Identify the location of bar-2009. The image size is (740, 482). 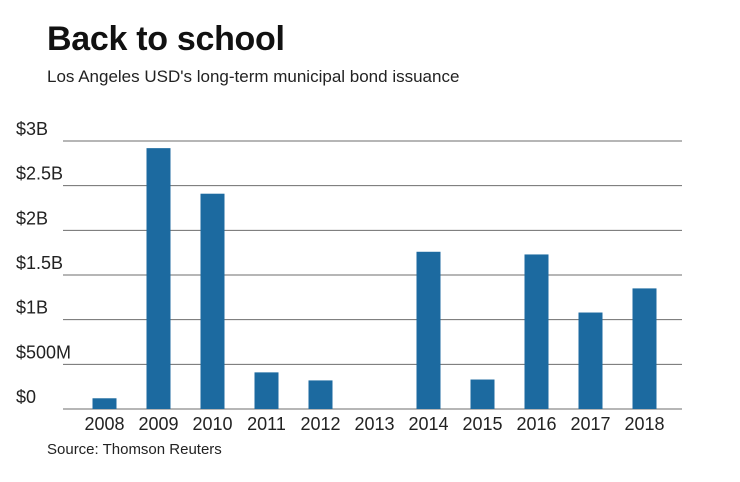
(158, 278).